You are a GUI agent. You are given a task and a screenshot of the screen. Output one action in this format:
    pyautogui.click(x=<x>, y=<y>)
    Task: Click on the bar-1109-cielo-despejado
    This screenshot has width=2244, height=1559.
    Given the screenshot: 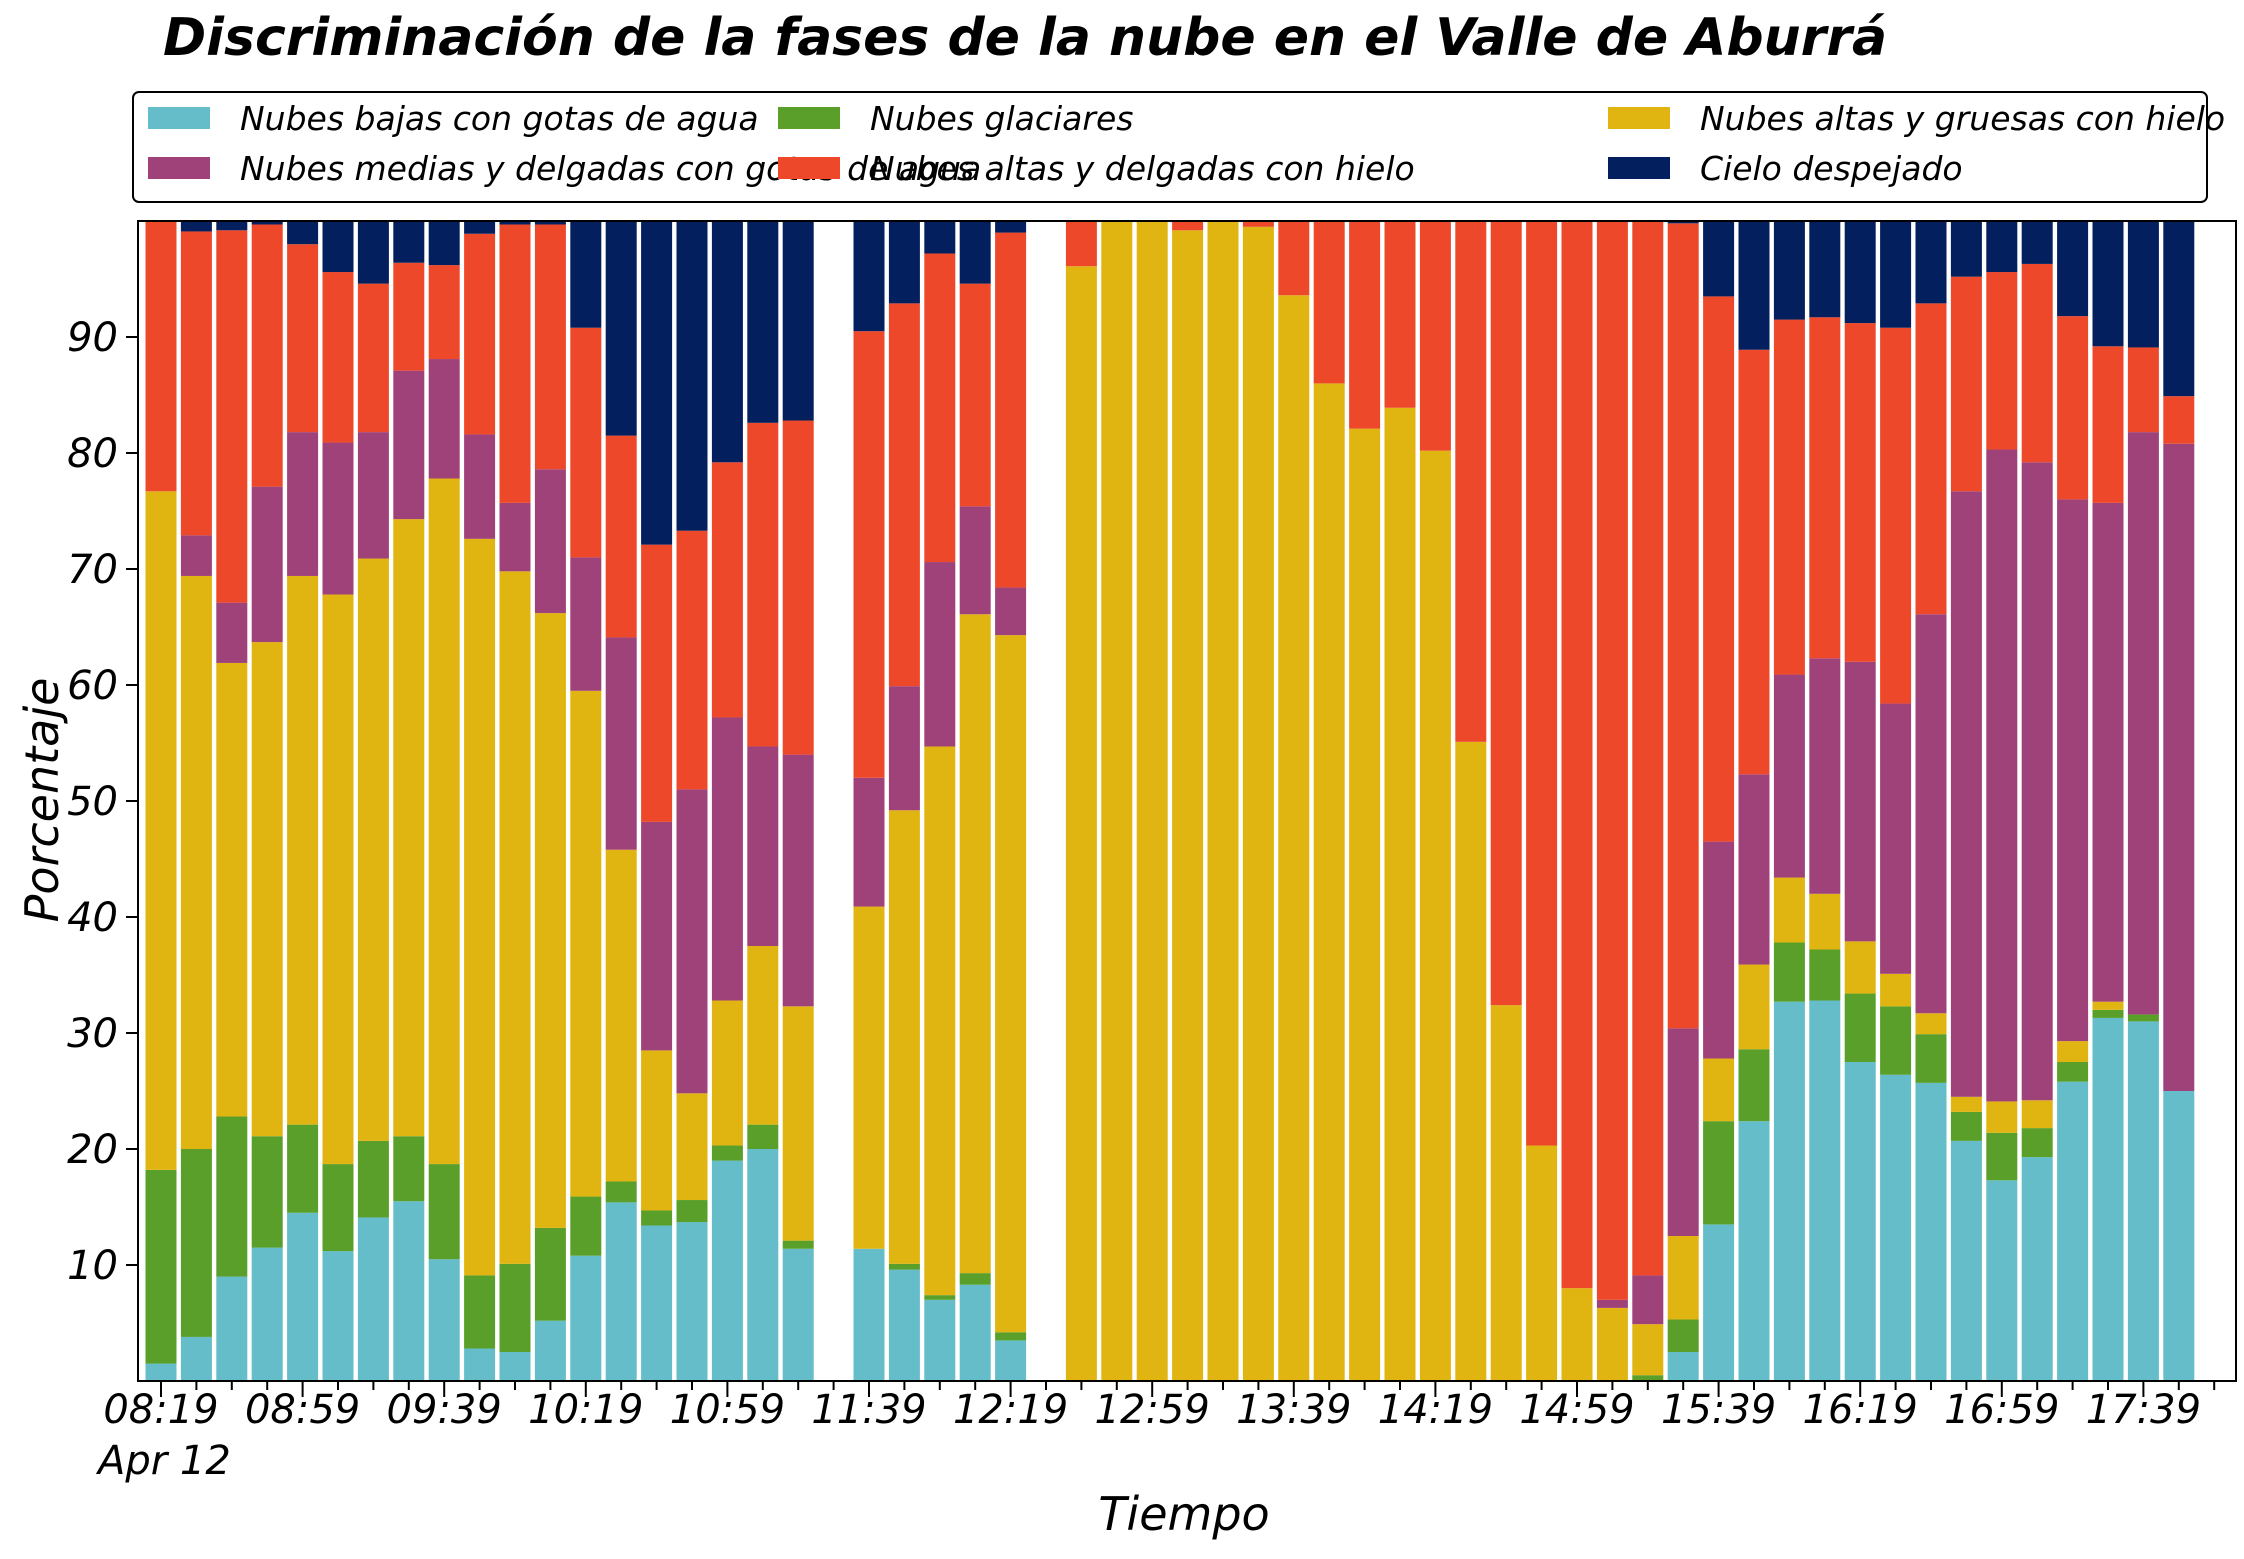 What is the action you would take?
    pyautogui.click(x=763, y=322)
    